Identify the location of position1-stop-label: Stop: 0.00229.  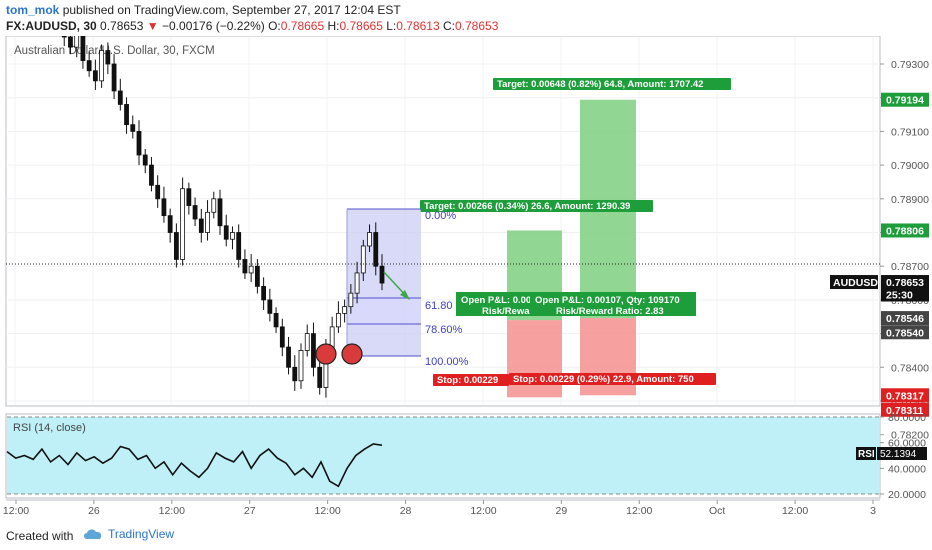
(467, 380).